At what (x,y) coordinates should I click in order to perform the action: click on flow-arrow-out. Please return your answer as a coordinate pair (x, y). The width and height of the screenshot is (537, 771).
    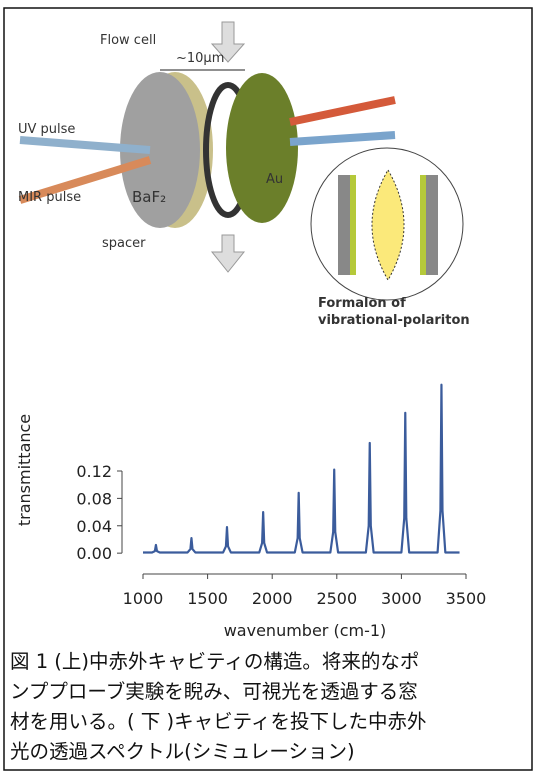
    Looking at the image, I should click on (228, 253).